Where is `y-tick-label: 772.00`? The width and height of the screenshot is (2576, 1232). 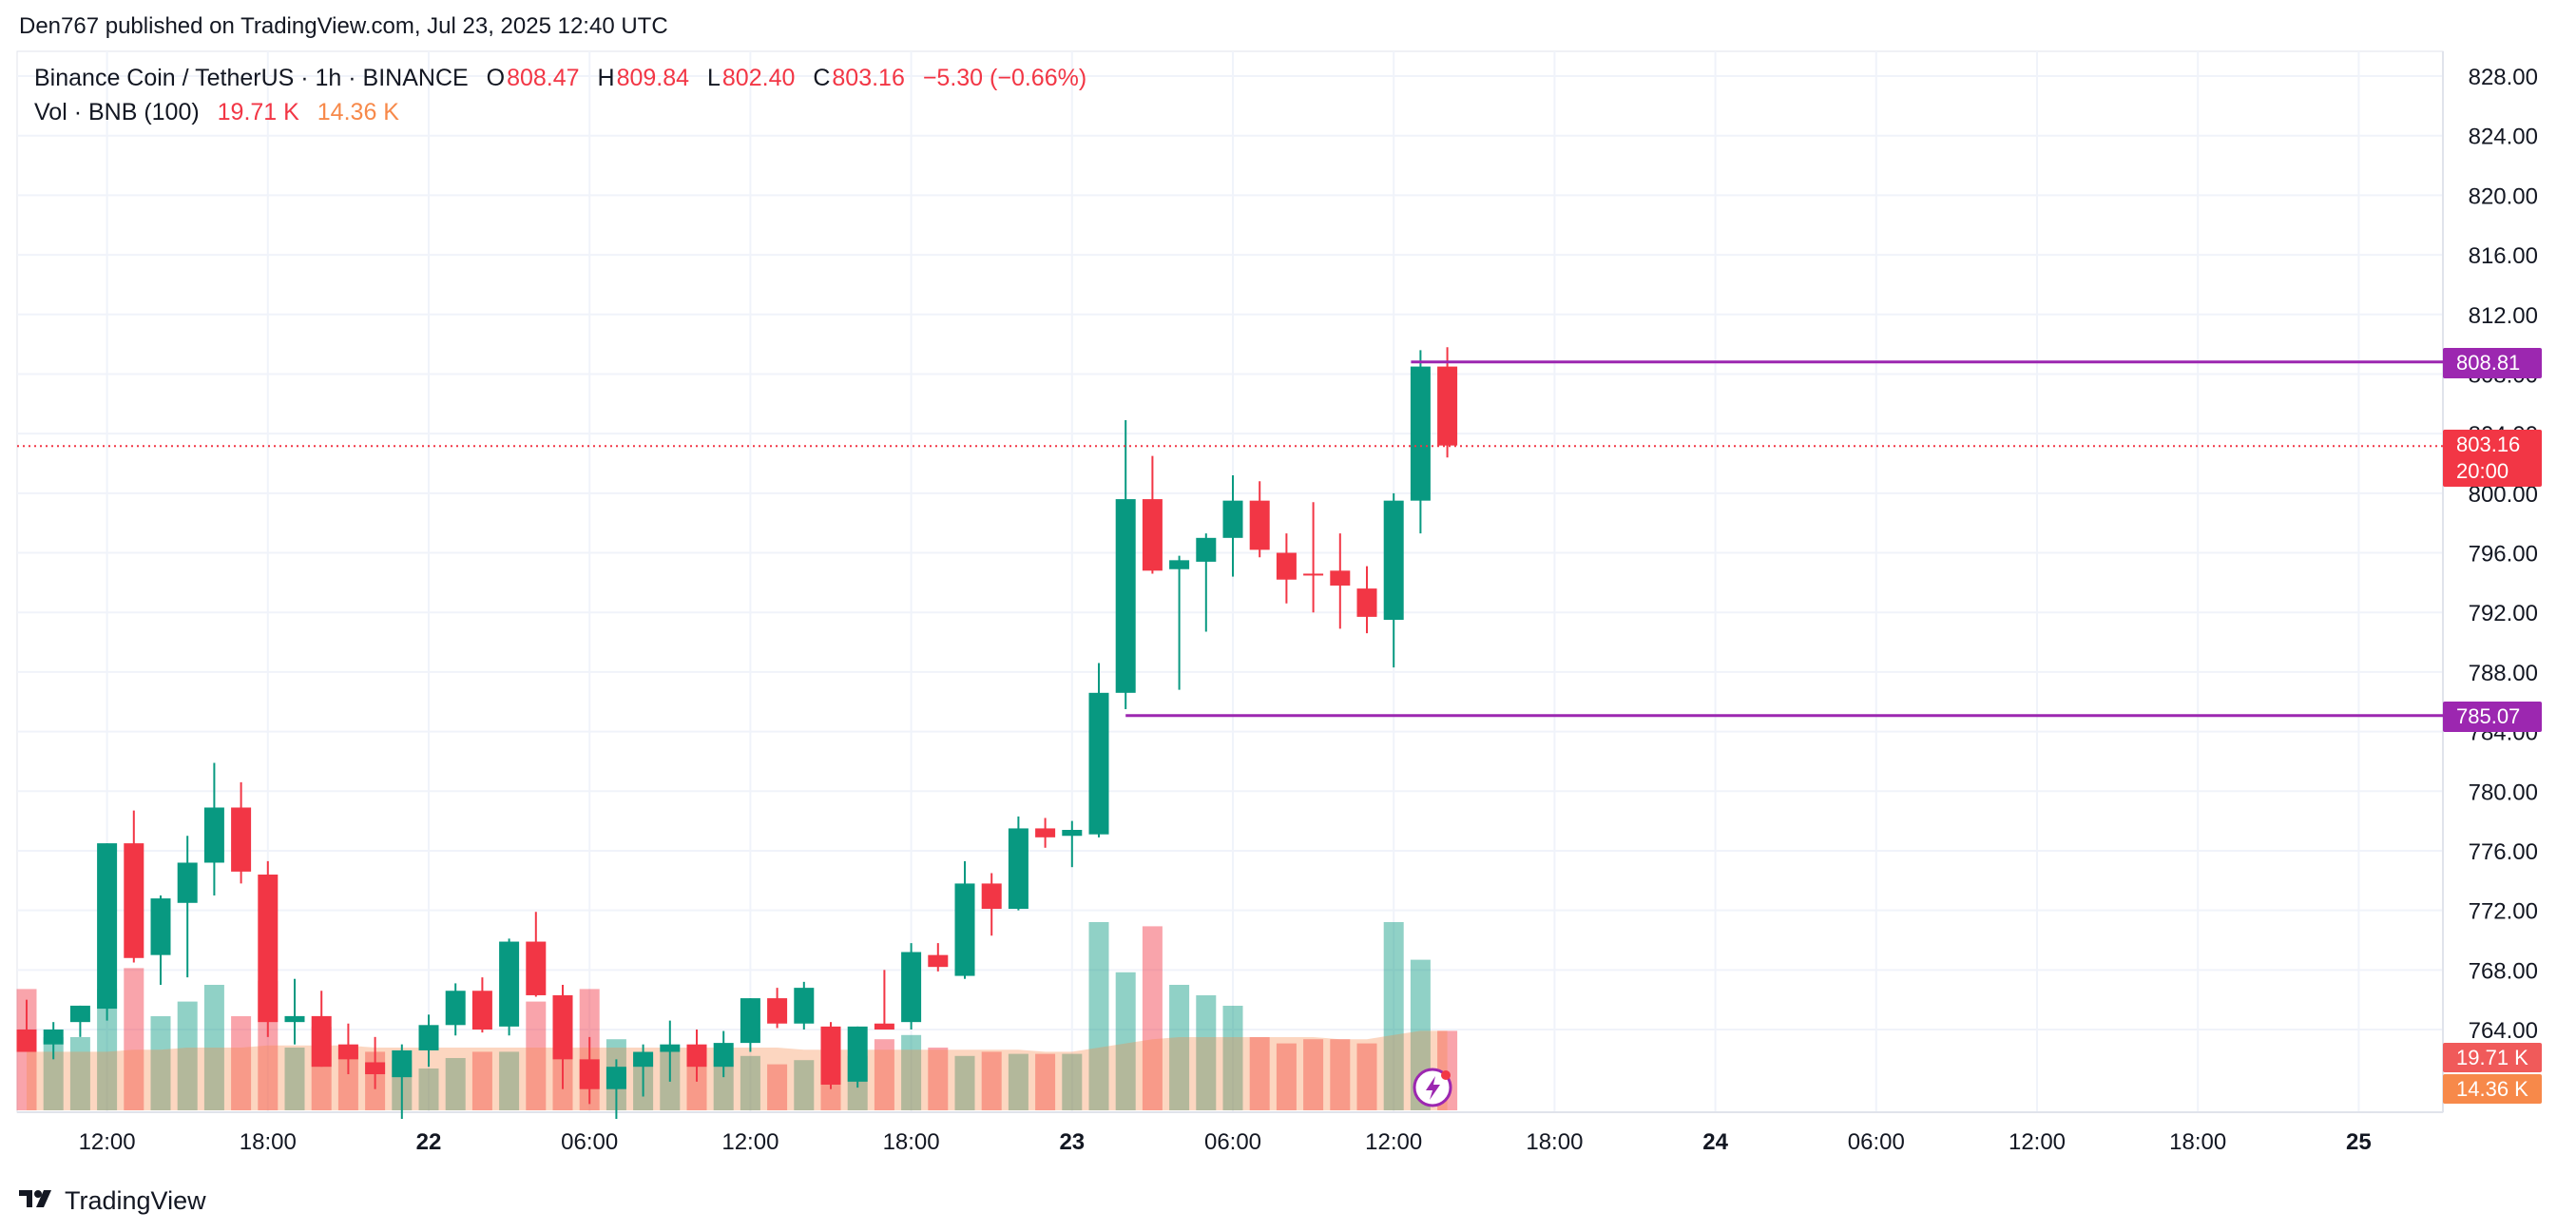
y-tick-label: 772.00 is located at coordinates (2503, 912).